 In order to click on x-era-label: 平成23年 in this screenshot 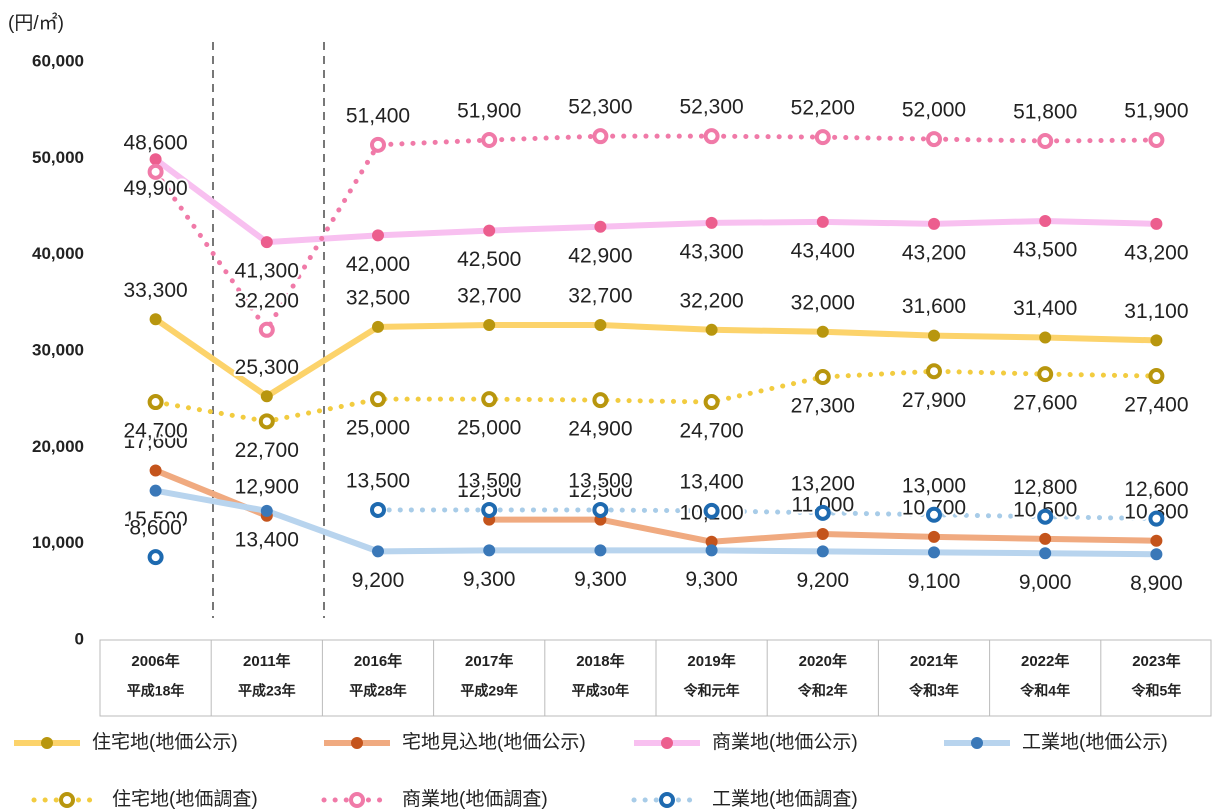, I will do `click(267, 691)`.